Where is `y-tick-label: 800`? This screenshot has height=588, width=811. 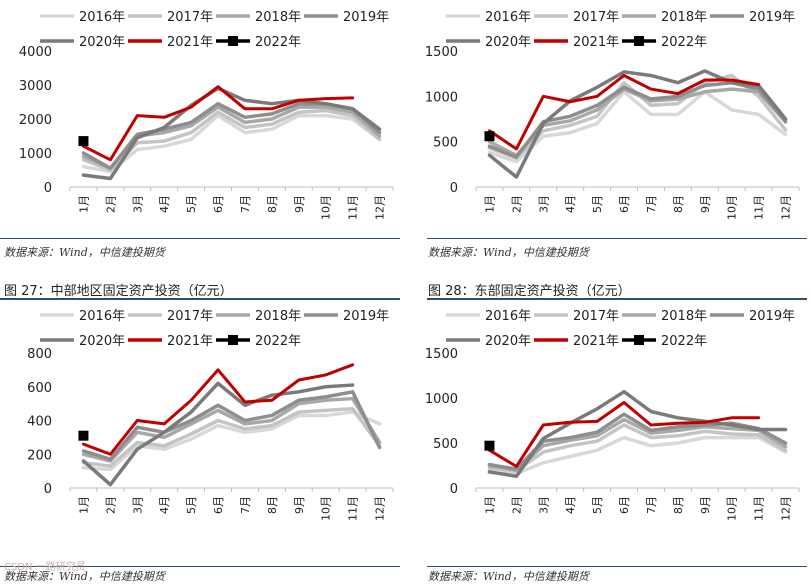
y-tick-label: 800 is located at coordinates (39, 354).